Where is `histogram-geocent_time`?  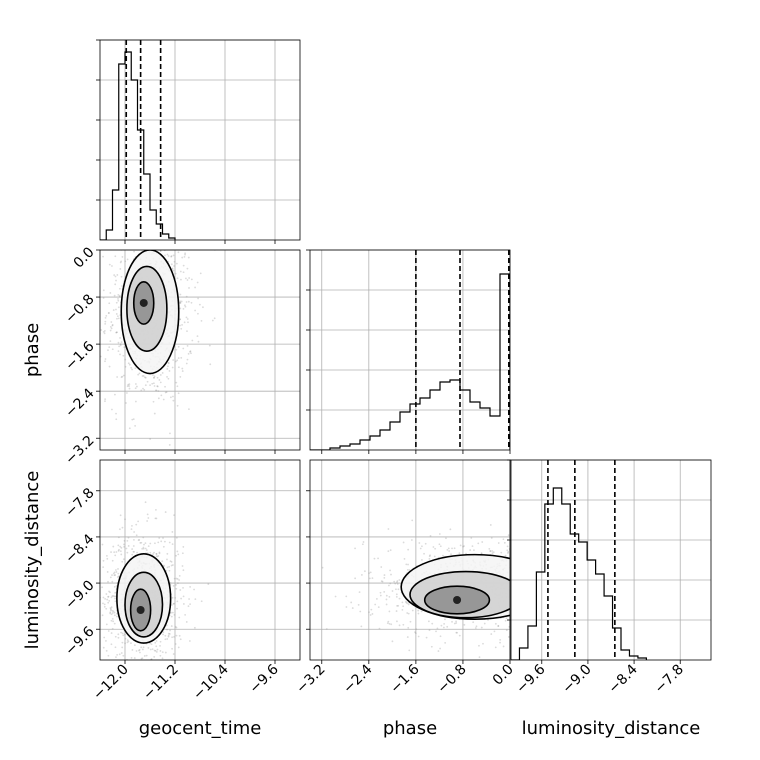 histogram-geocent_time is located at coordinates (138, 145).